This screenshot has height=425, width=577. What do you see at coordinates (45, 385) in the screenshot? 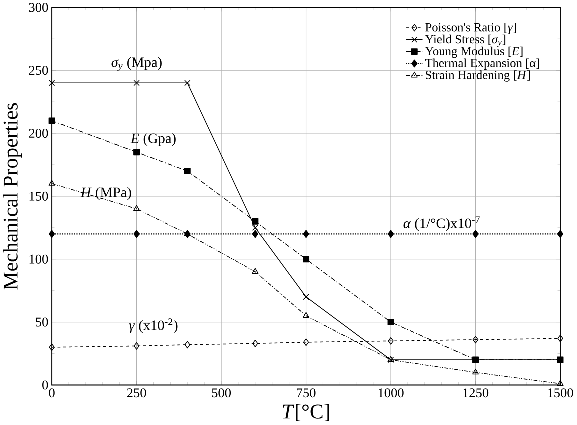
I see `y-tick-label: 0` at bounding box center [45, 385].